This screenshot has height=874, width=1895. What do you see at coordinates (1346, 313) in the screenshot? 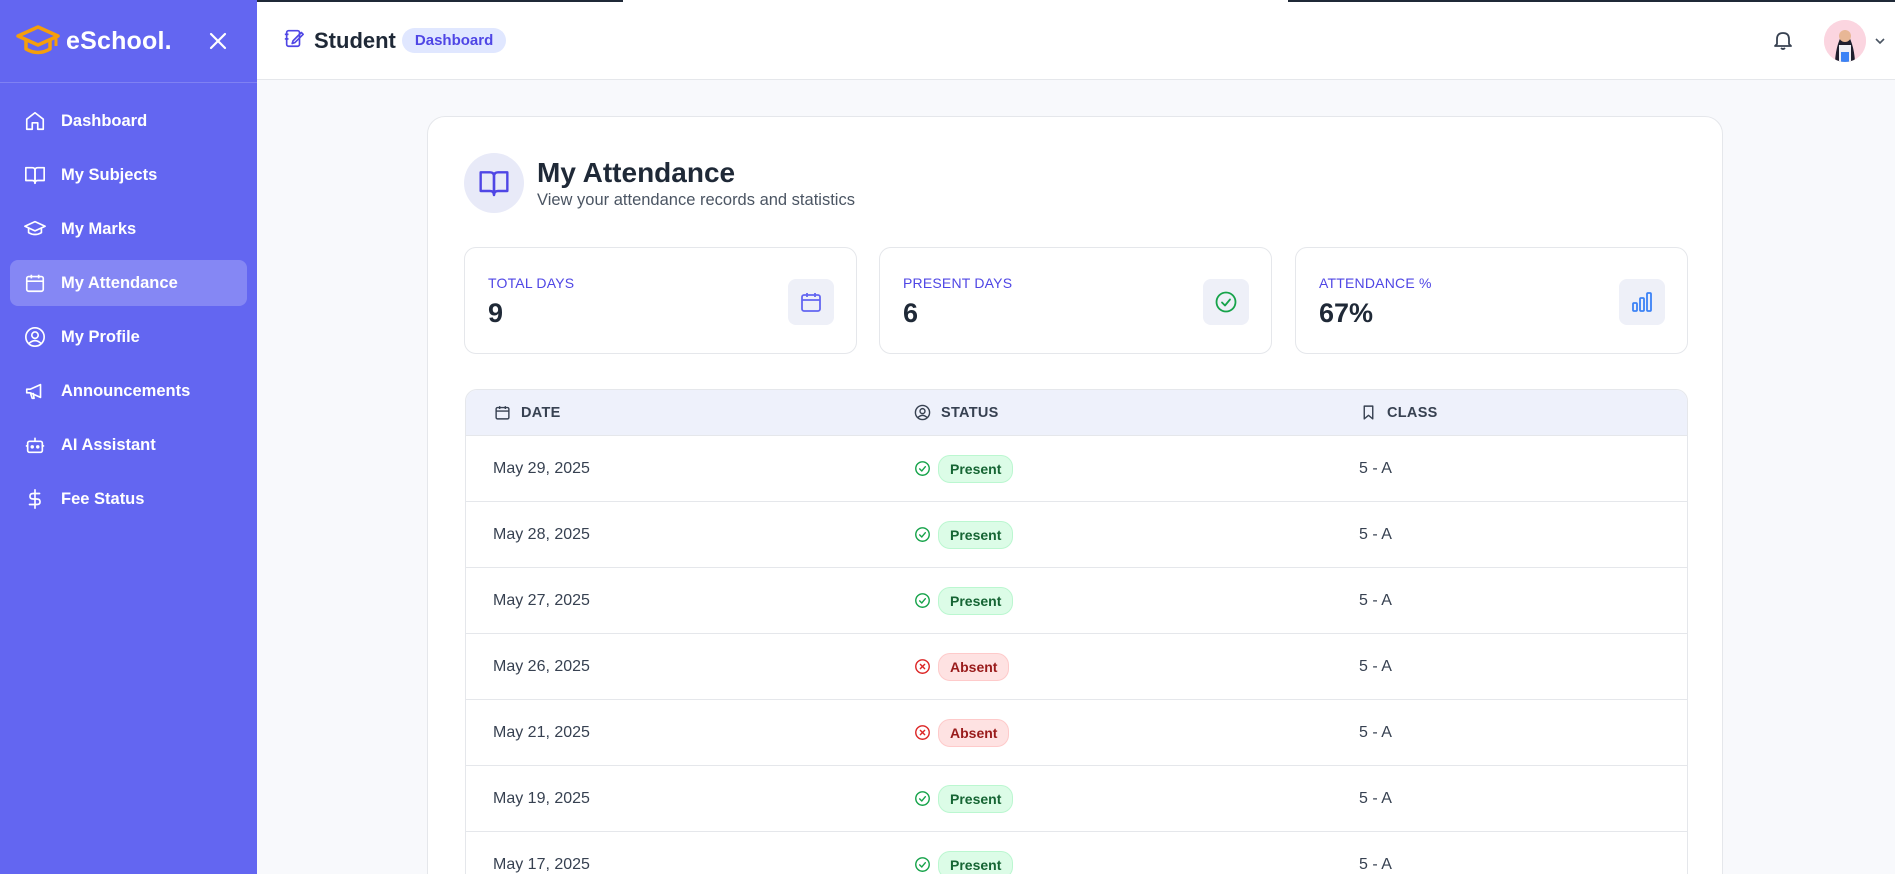
I see `stat-value: 67%` at bounding box center [1346, 313].